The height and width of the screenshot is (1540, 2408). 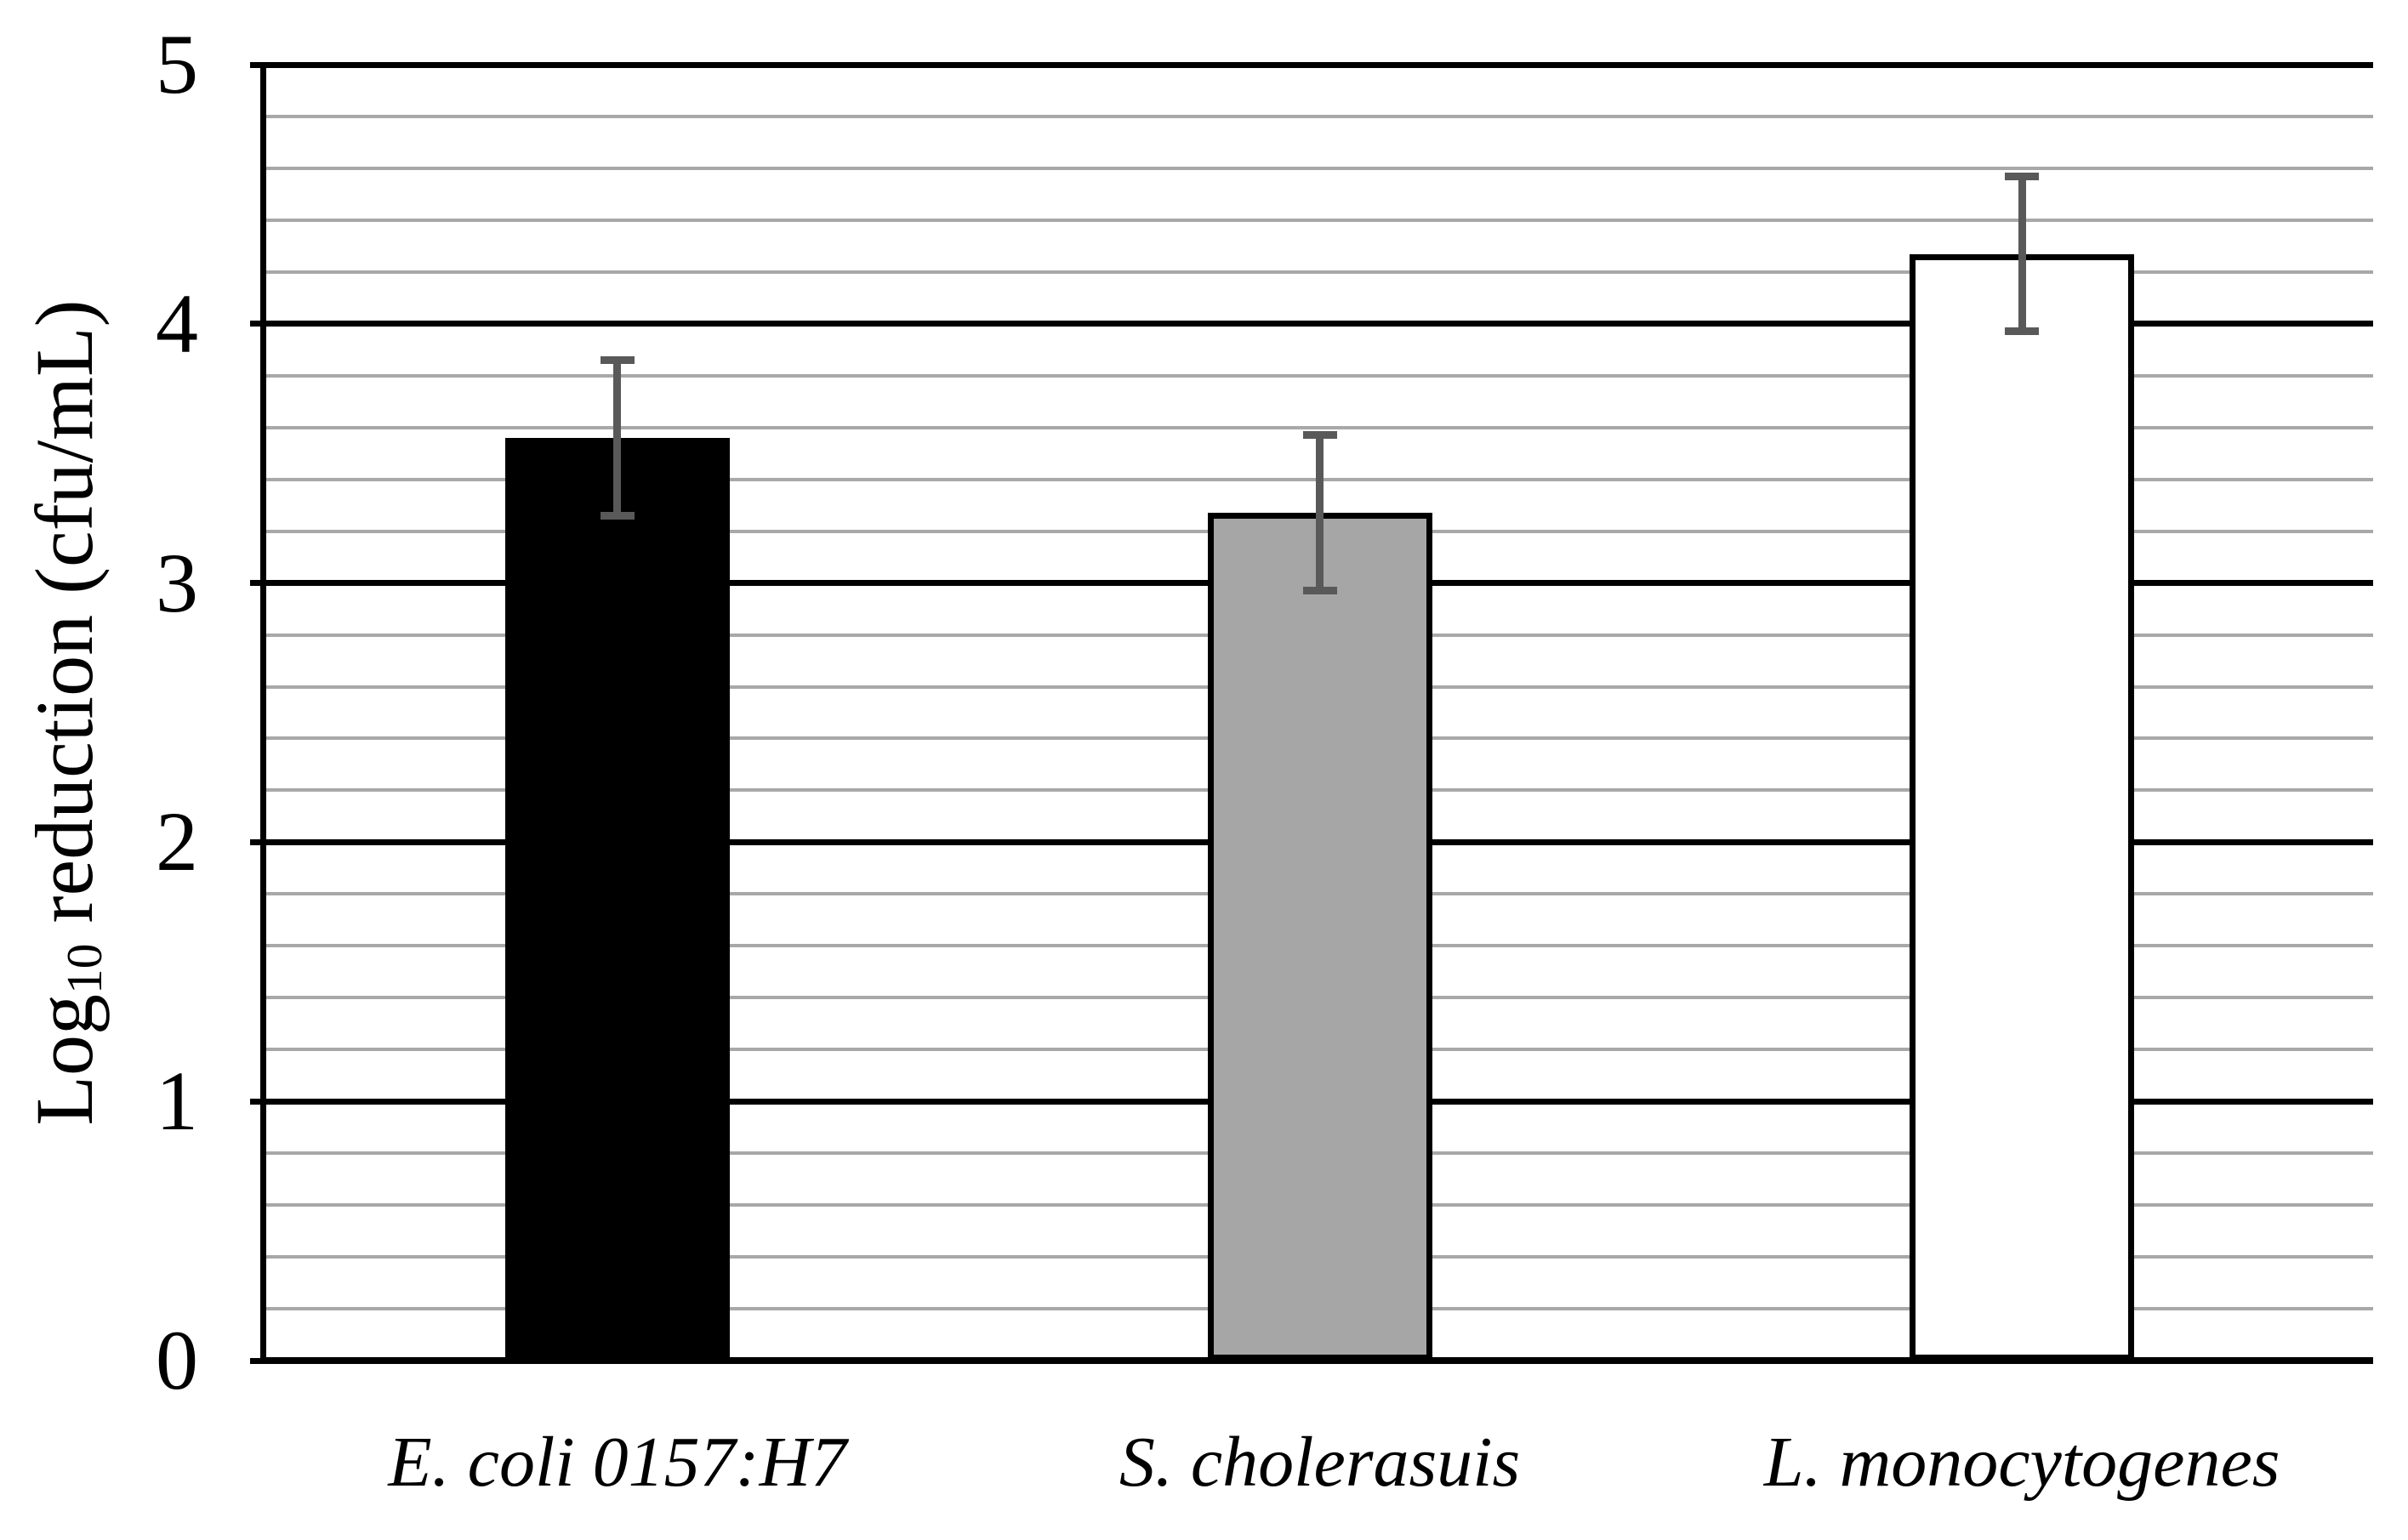 What do you see at coordinates (83, 968) in the screenshot?
I see `y-axis-title-subscript: 10` at bounding box center [83, 968].